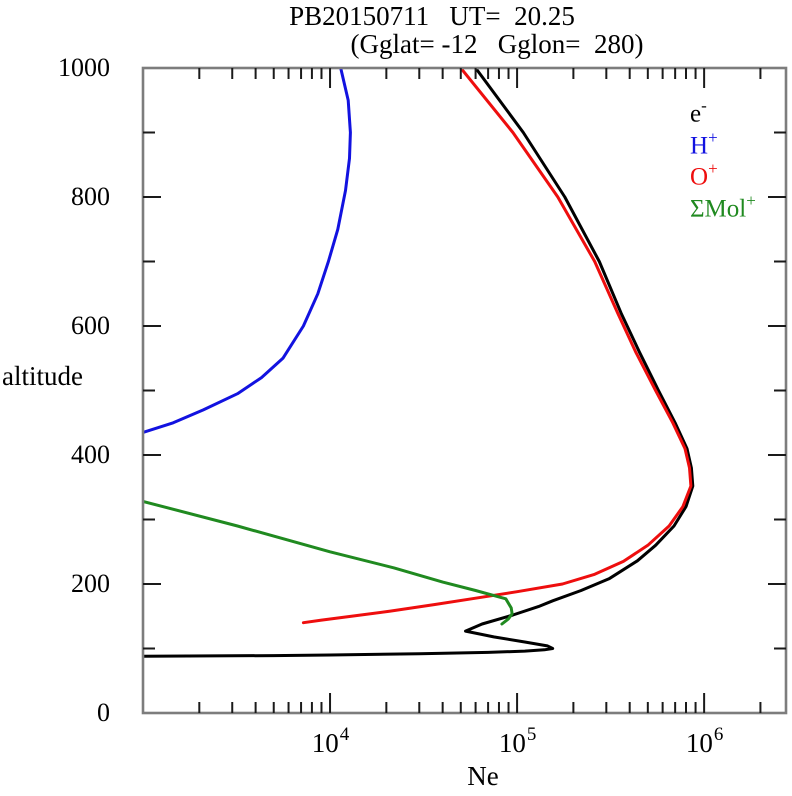 The image size is (792, 796). What do you see at coordinates (704, 143) in the screenshot?
I see `legend-item-H: H+` at bounding box center [704, 143].